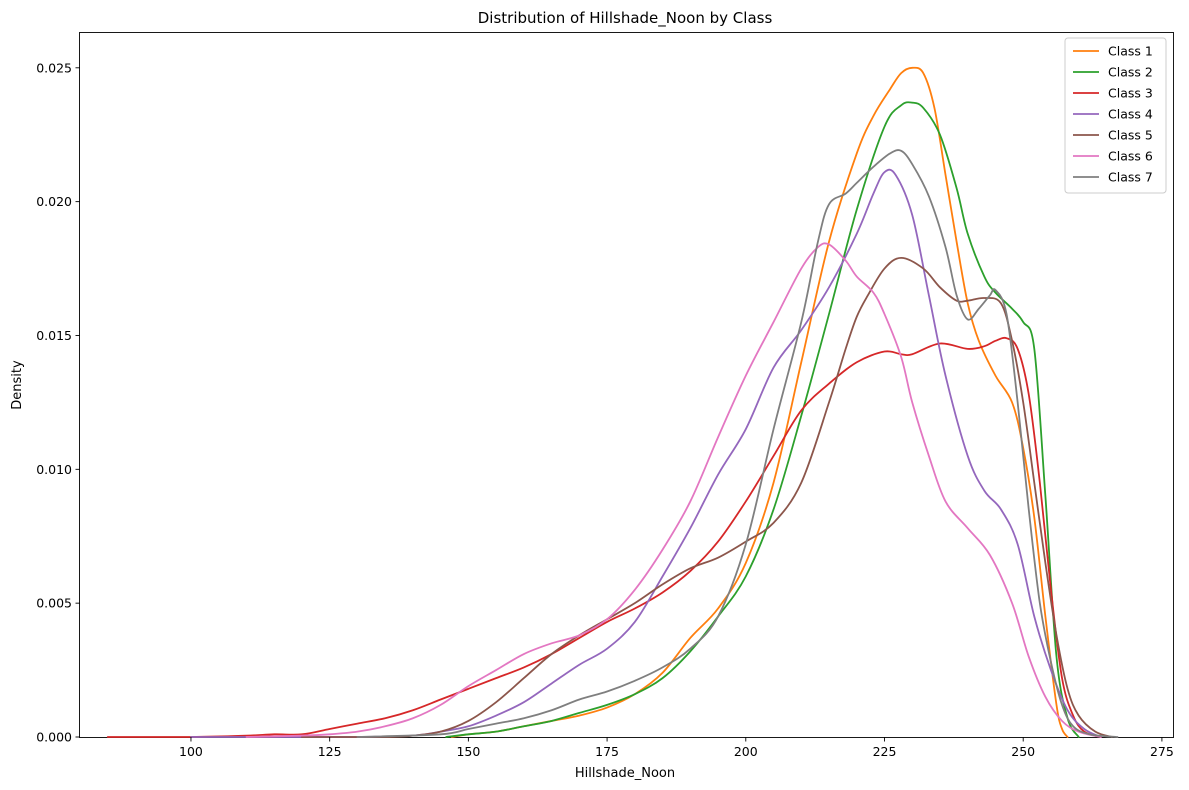 The width and height of the screenshot is (1189, 790). What do you see at coordinates (54, 201) in the screenshot?
I see `y-tick-label: 0.020` at bounding box center [54, 201].